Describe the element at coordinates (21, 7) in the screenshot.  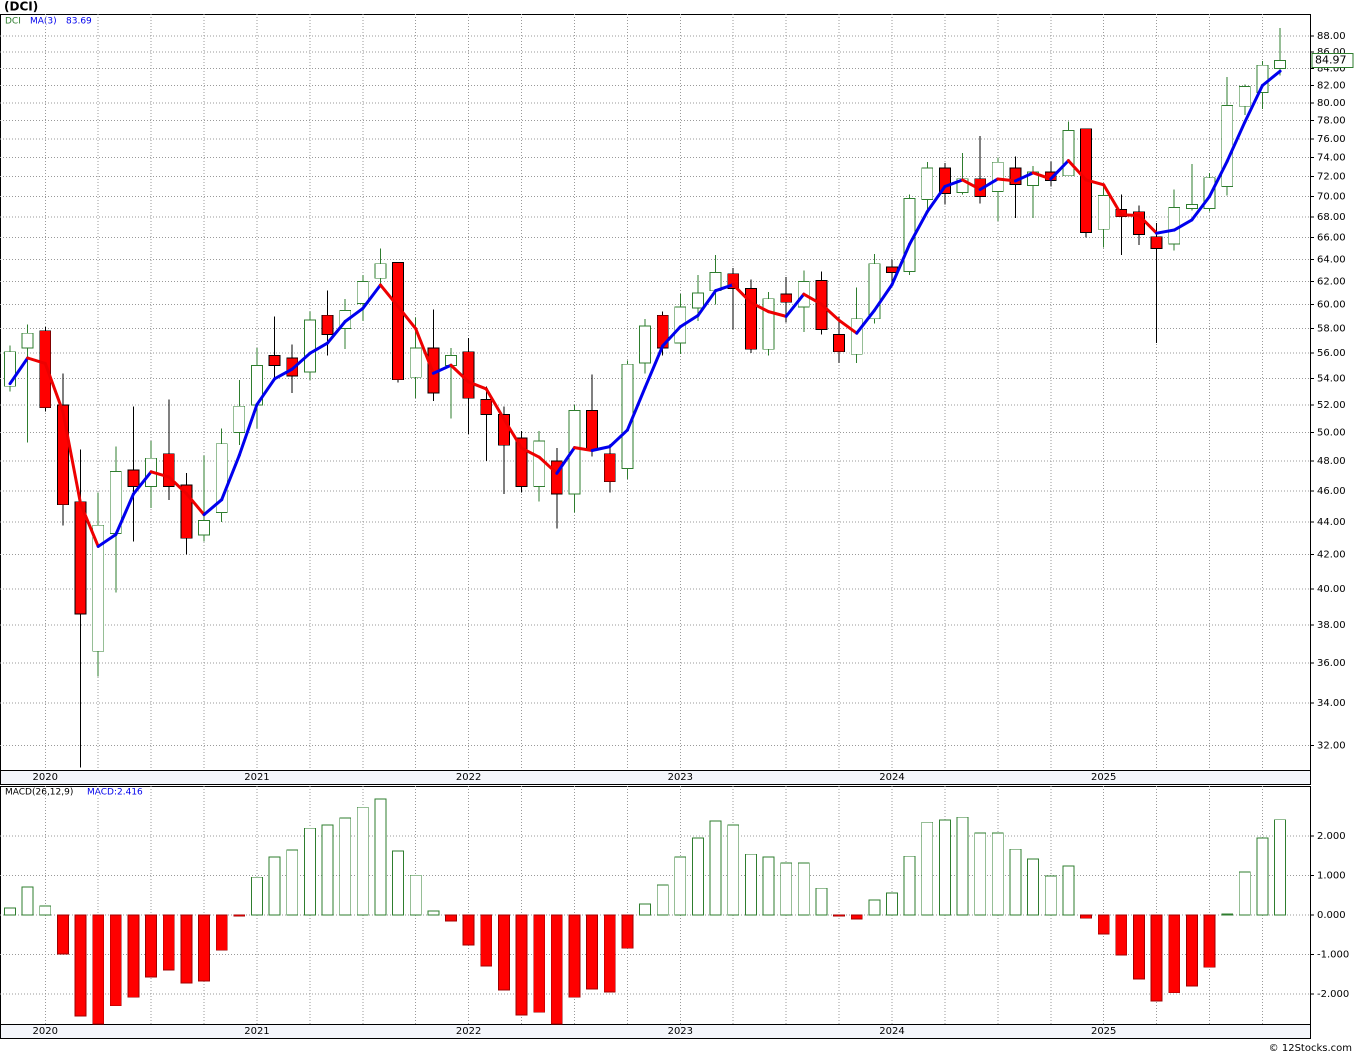
I see `chart-title: (DCI)` at that location.